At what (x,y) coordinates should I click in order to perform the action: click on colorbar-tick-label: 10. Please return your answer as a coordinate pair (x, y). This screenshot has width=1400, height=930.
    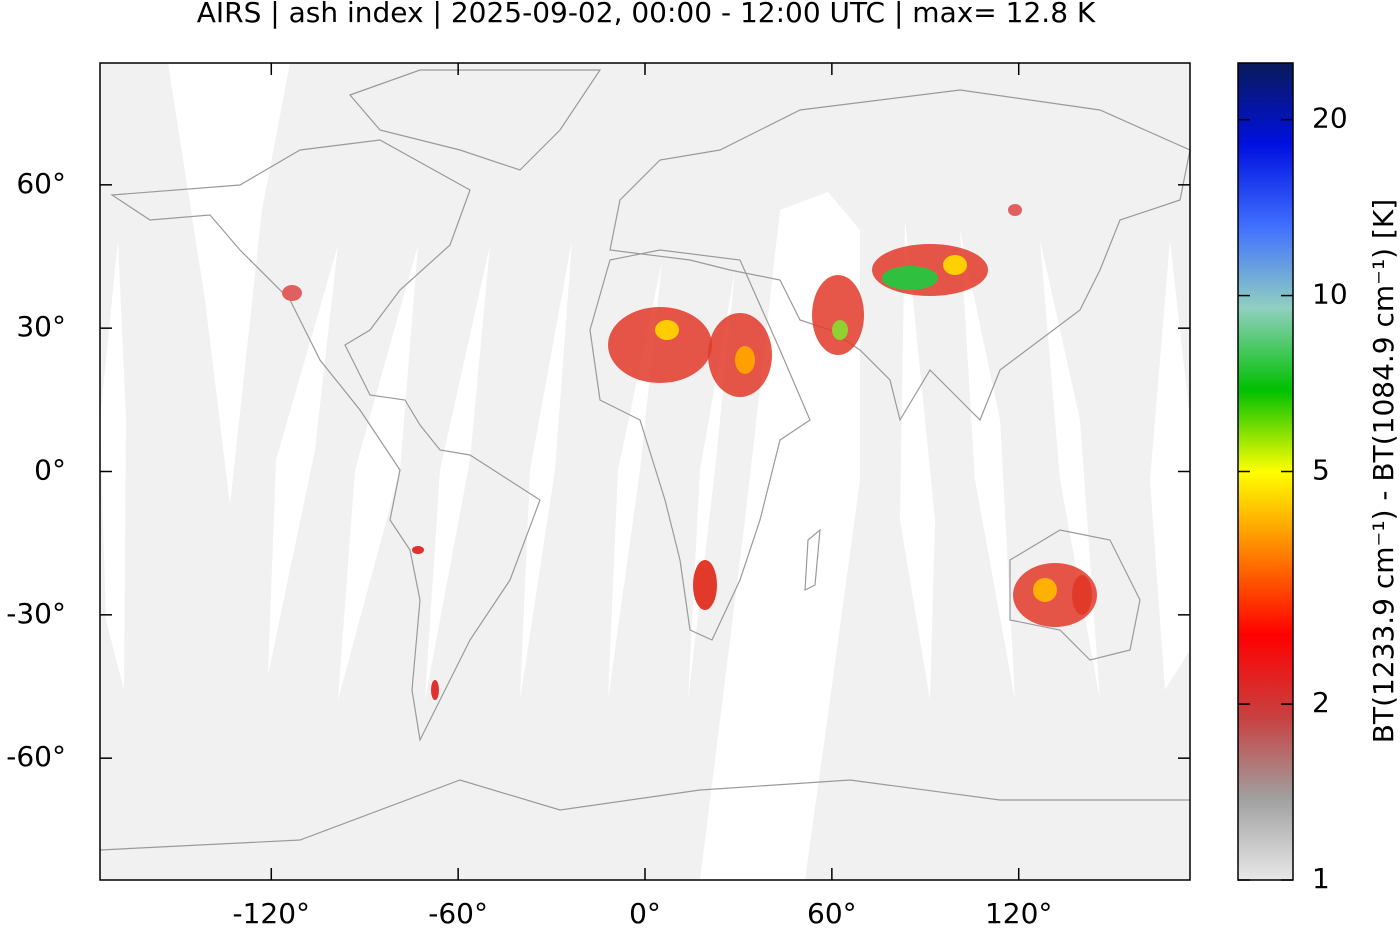
    Looking at the image, I should click on (1330, 294).